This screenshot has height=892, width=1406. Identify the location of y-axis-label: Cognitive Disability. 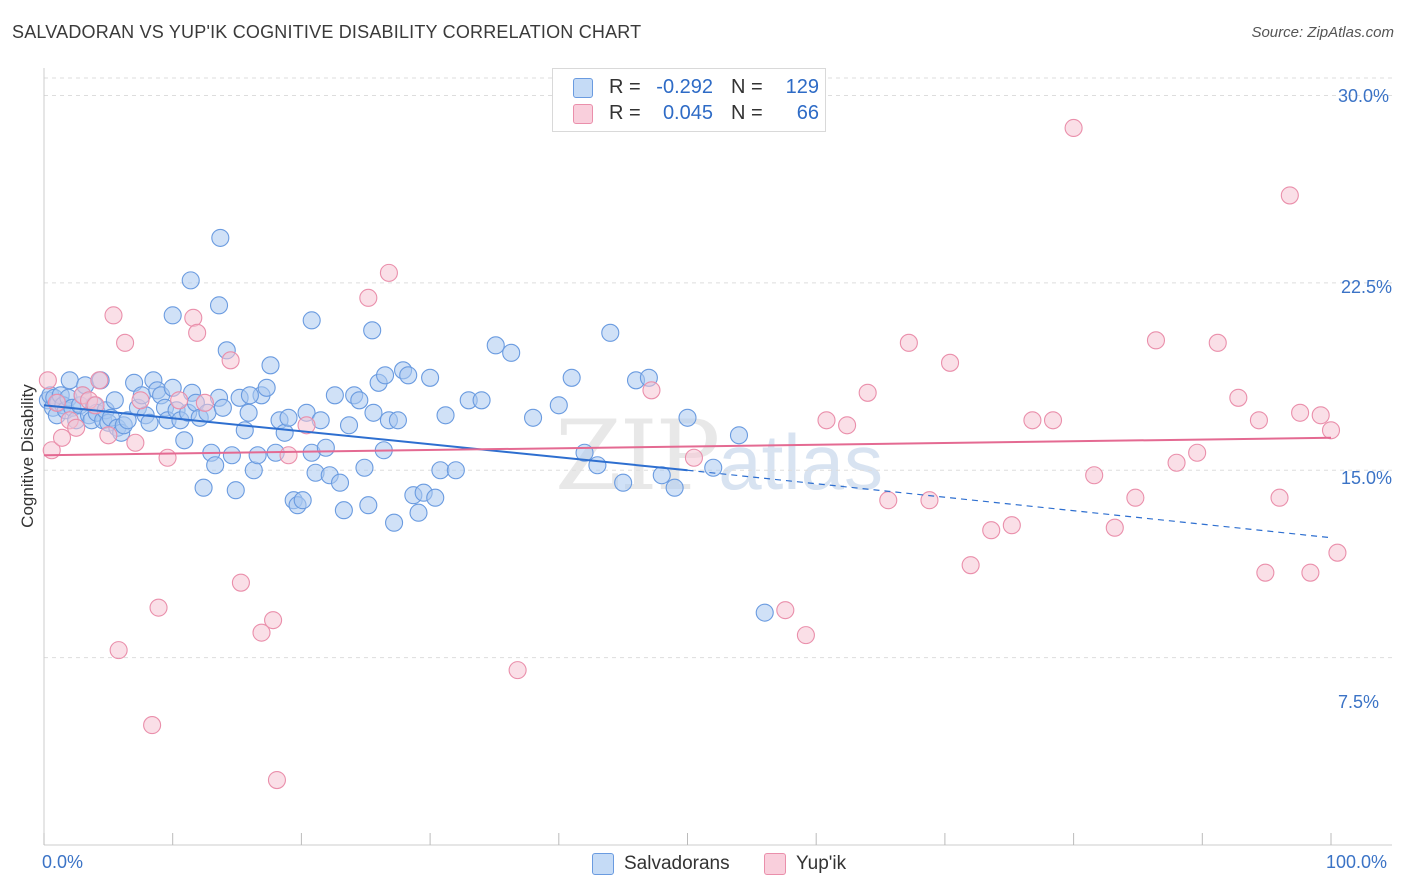
(27, 456).